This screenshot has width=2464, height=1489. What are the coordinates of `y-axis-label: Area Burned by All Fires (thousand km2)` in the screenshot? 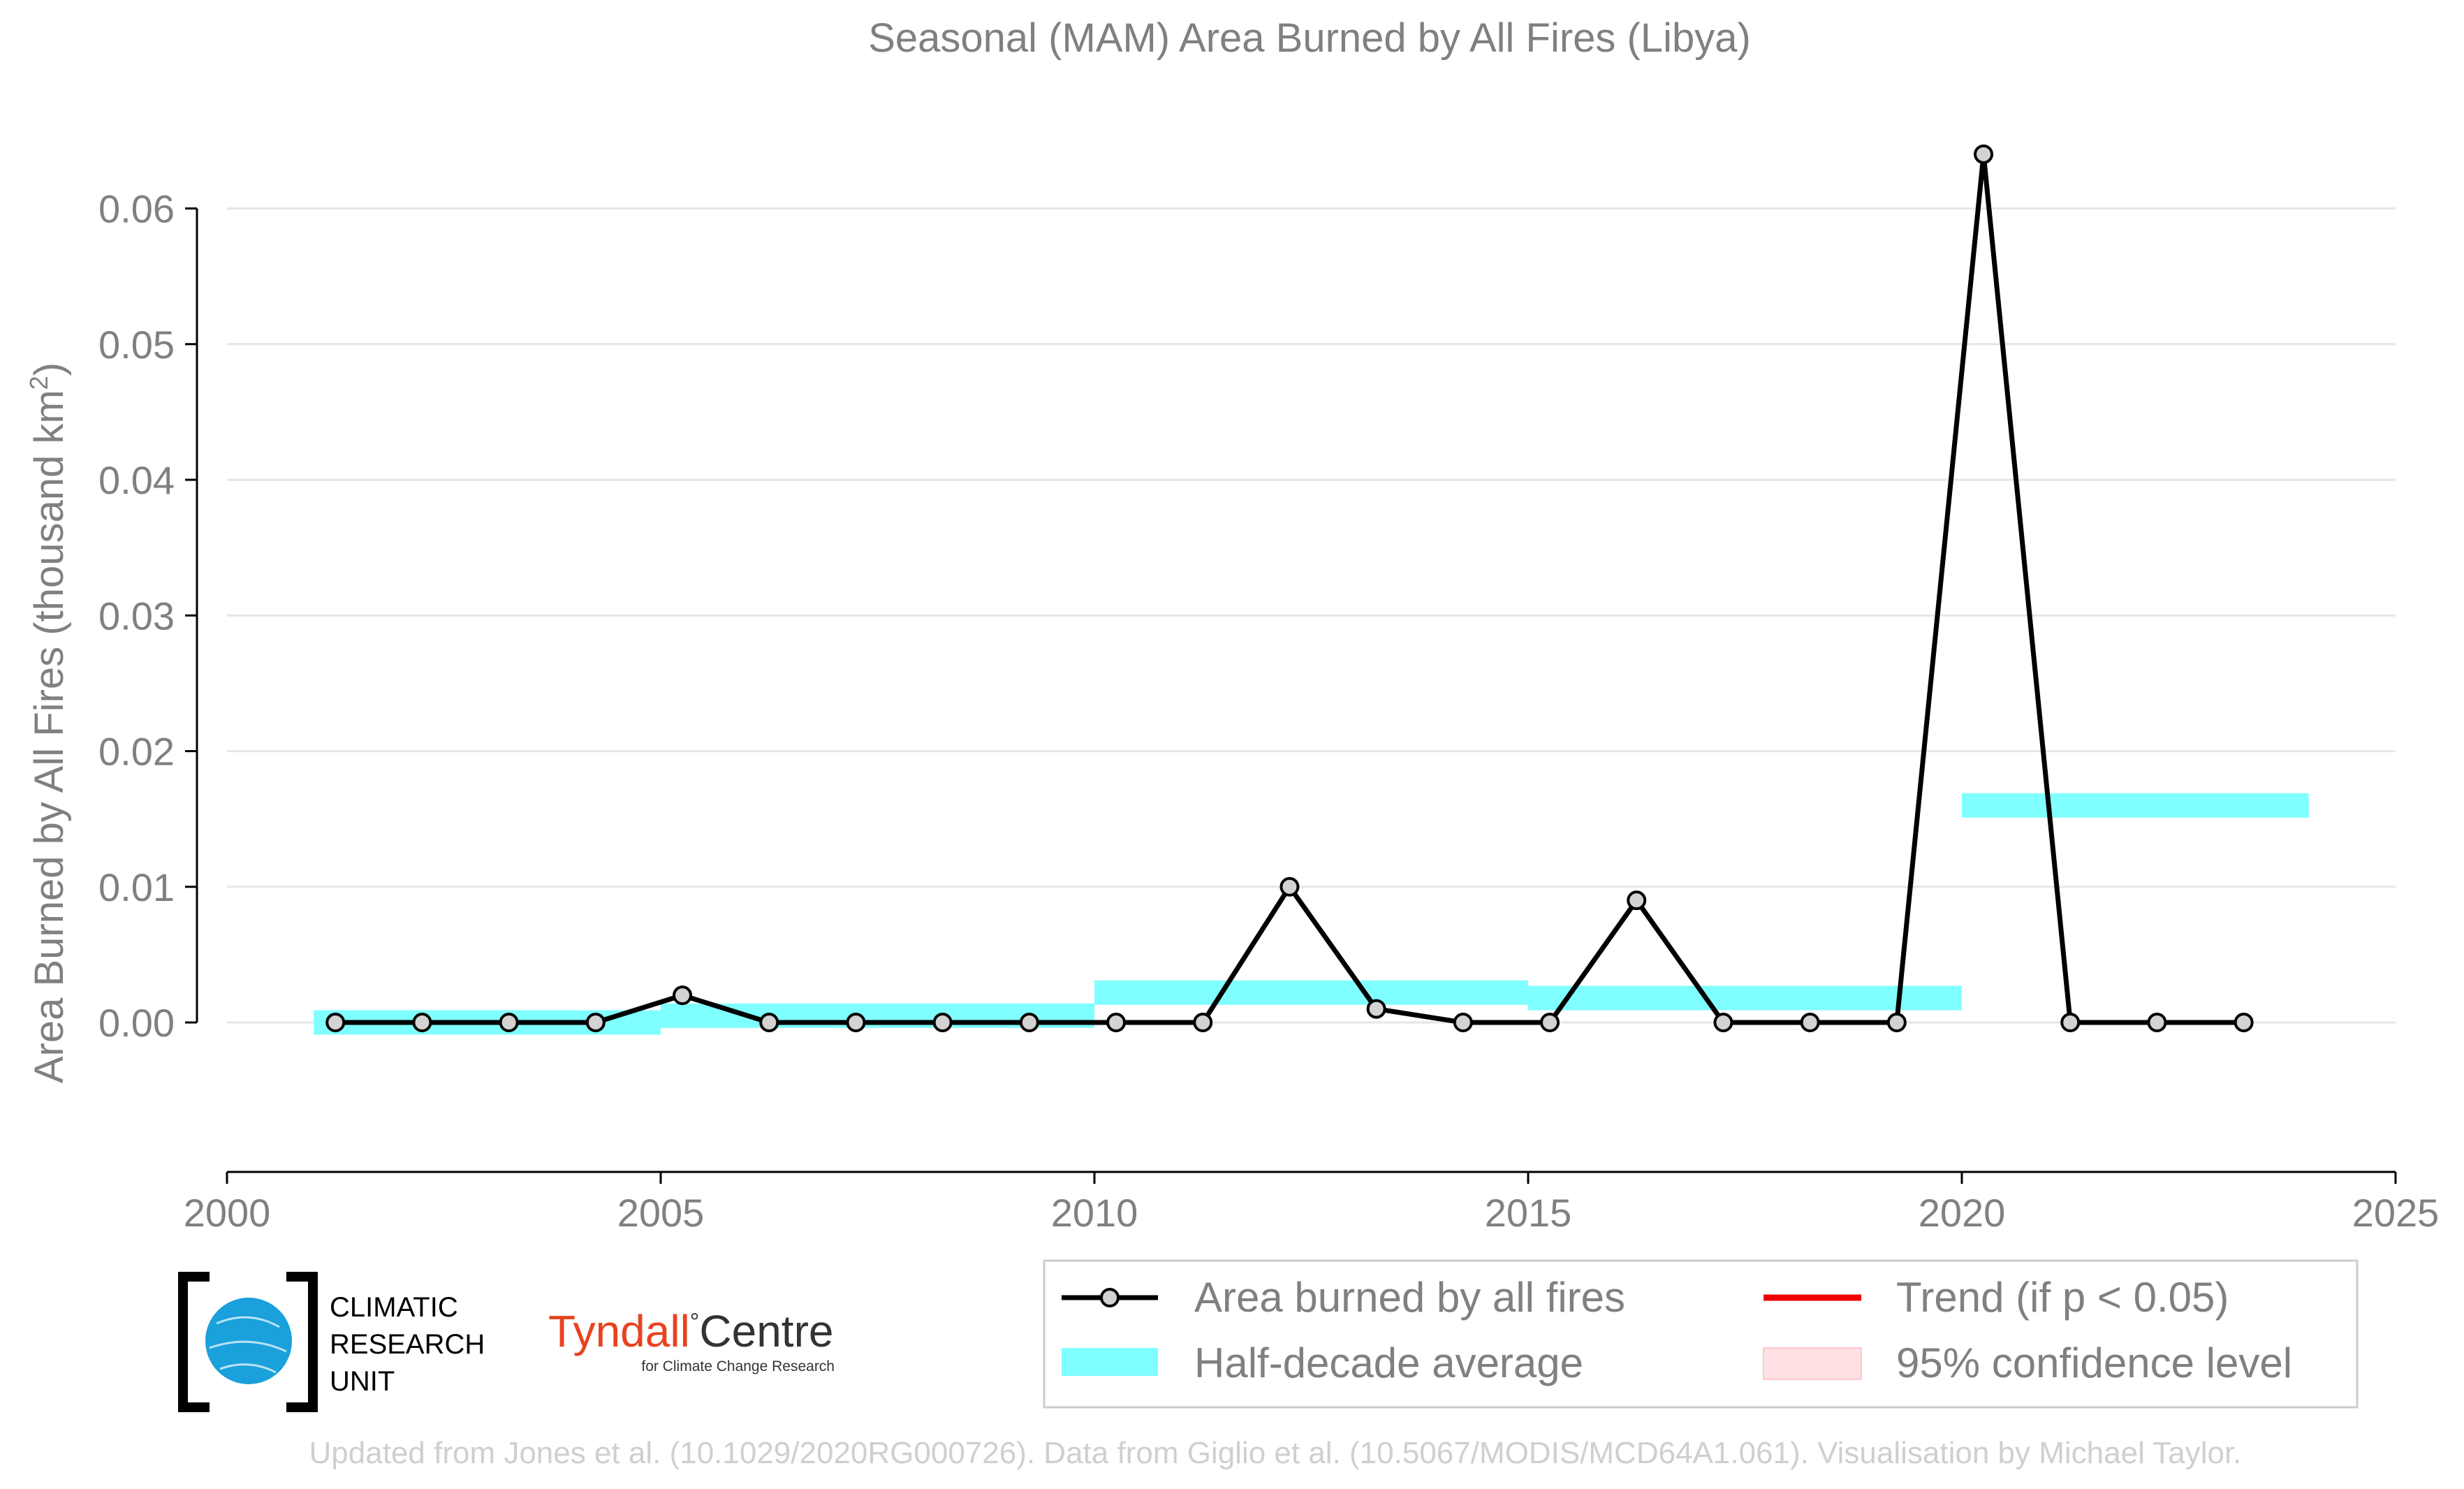 It's located at (48, 723).